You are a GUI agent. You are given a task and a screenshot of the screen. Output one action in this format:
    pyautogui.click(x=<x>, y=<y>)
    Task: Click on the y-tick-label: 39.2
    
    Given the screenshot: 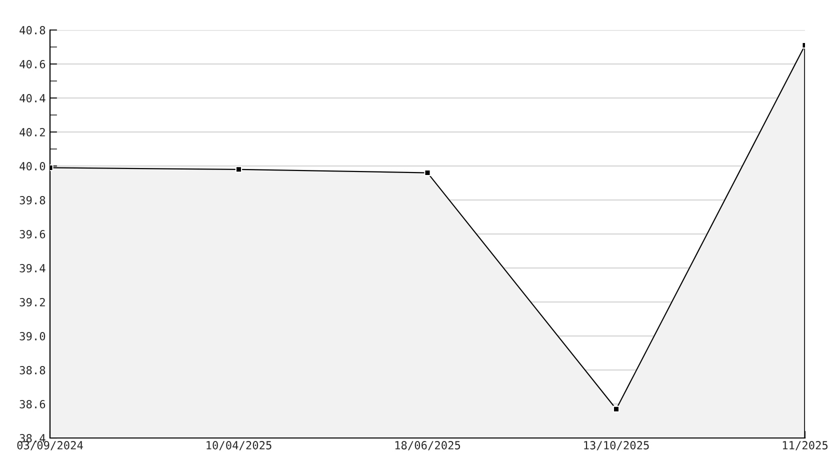 What is the action you would take?
    pyautogui.click(x=32, y=302)
    